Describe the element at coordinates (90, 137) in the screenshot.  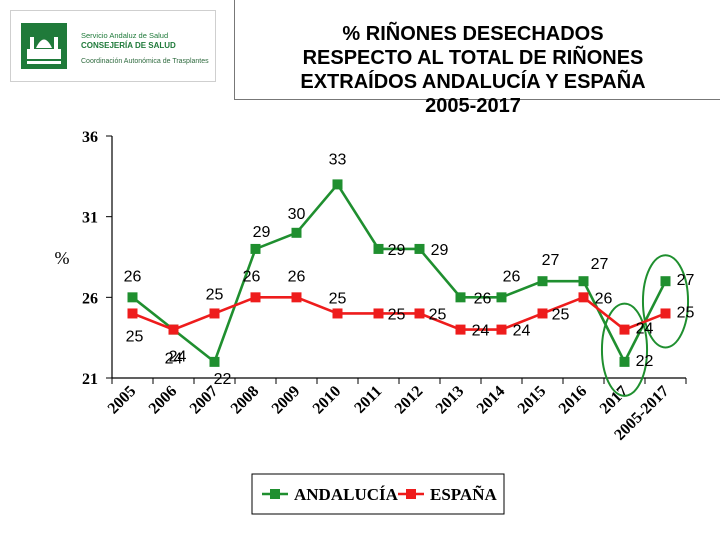
I see `y-tick-label: 36` at that location.